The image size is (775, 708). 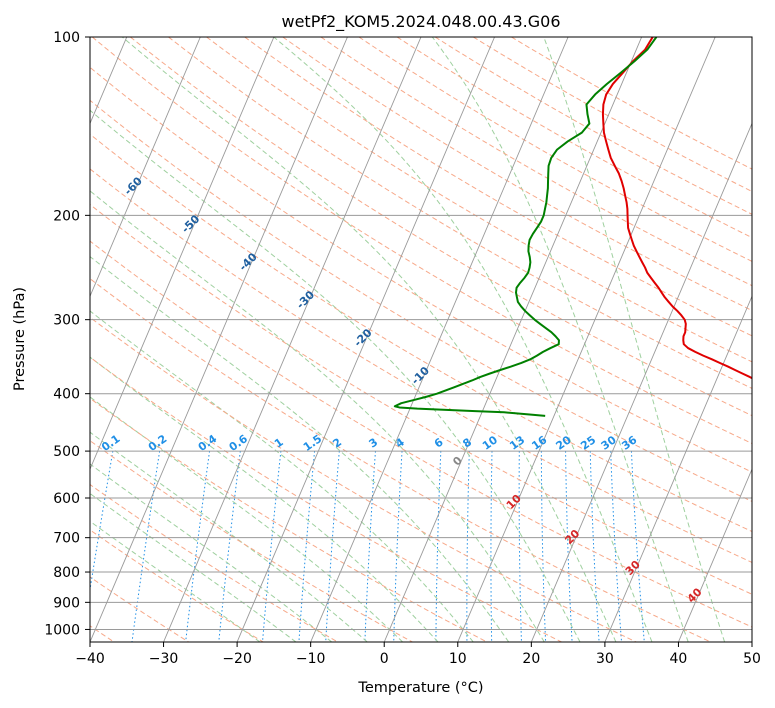 I want to click on y-axis-label: Pressure (hPa), so click(x=20, y=339).